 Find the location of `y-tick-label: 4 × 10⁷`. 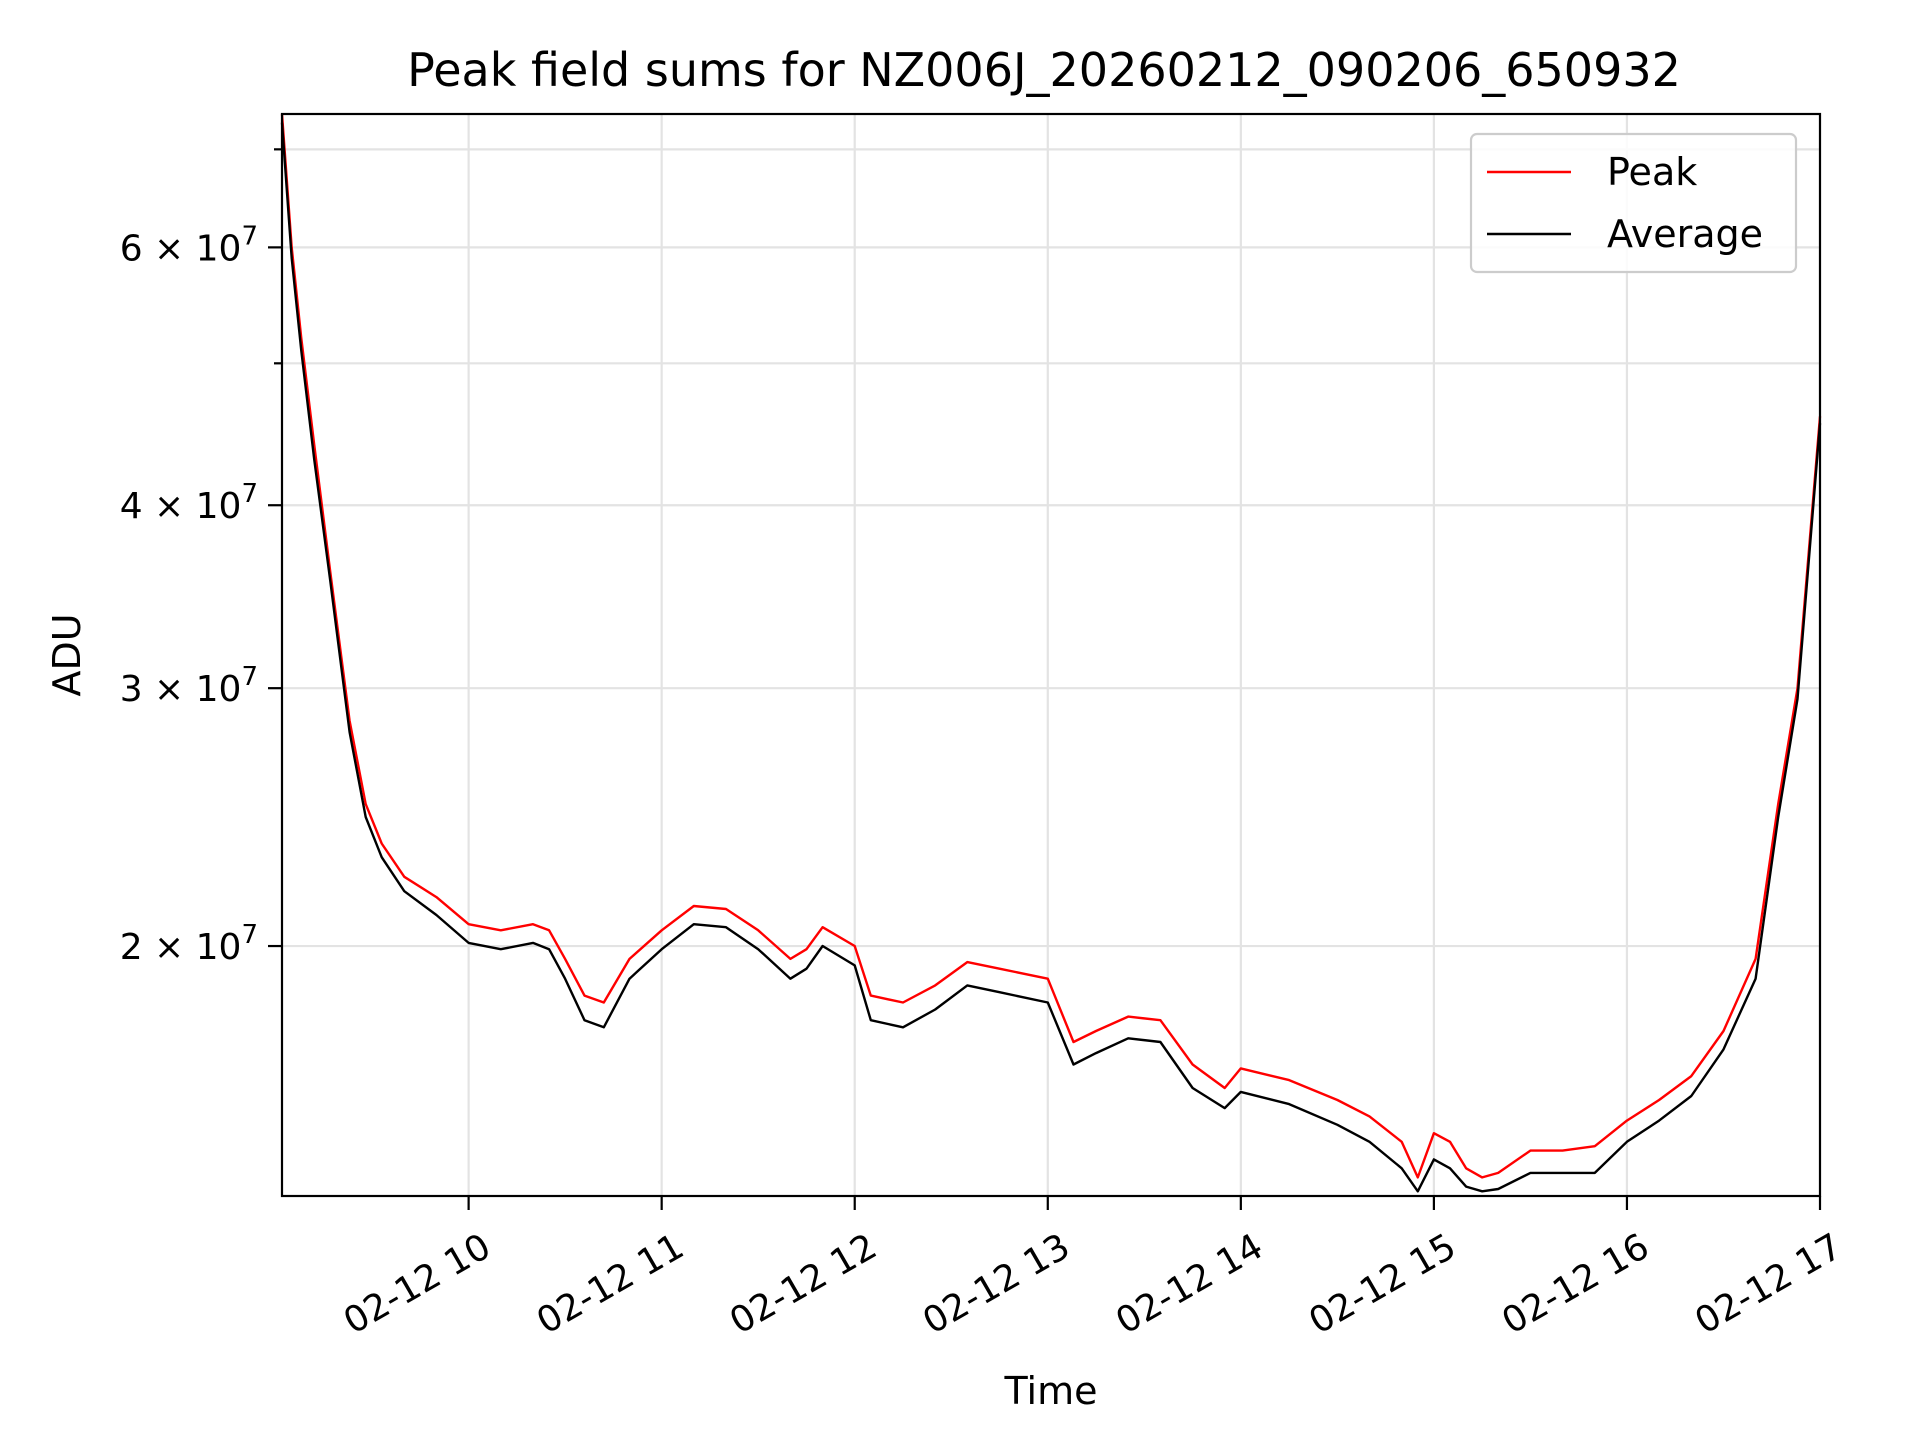

y-tick-label: 4 × 10⁷ is located at coordinates (189, 503).